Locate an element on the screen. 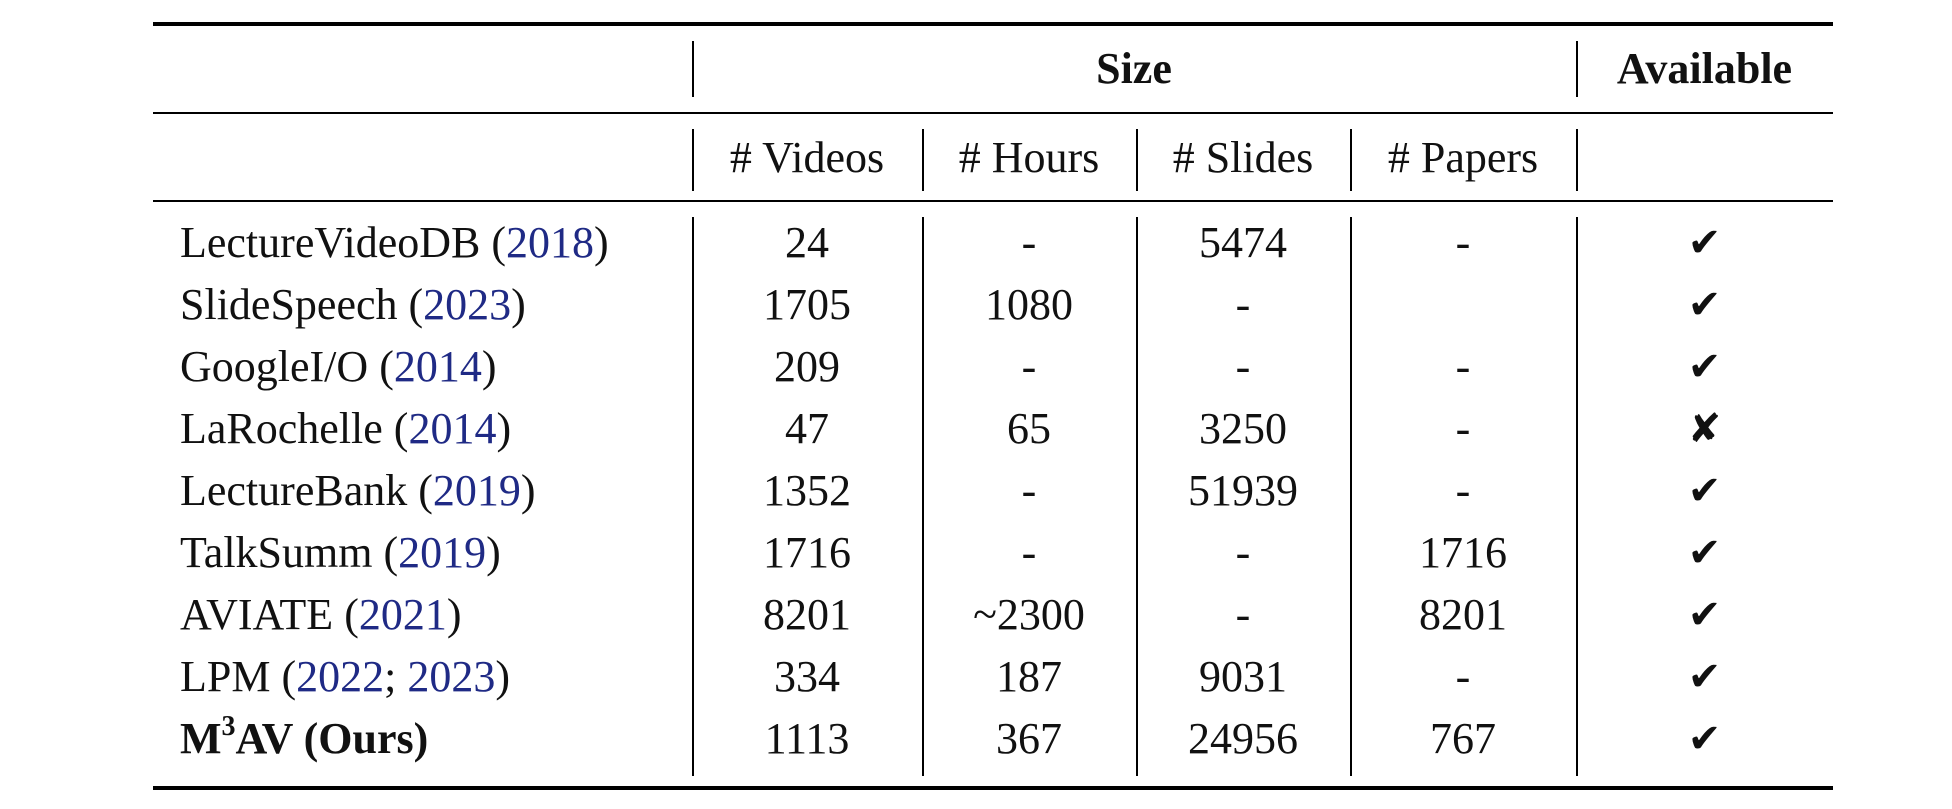 The width and height of the screenshot is (1952, 809). dataset-name-superscript: 3 is located at coordinates (228, 726).